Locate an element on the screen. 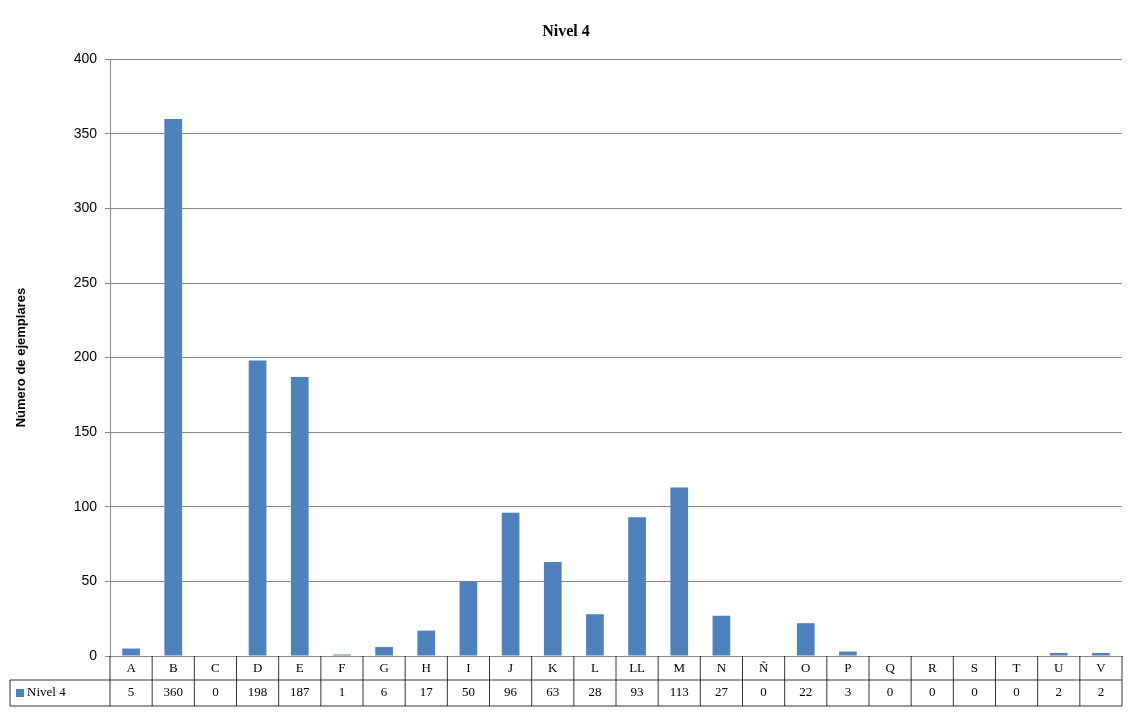  legend-label: Nivel 4 is located at coordinates (47, 692).